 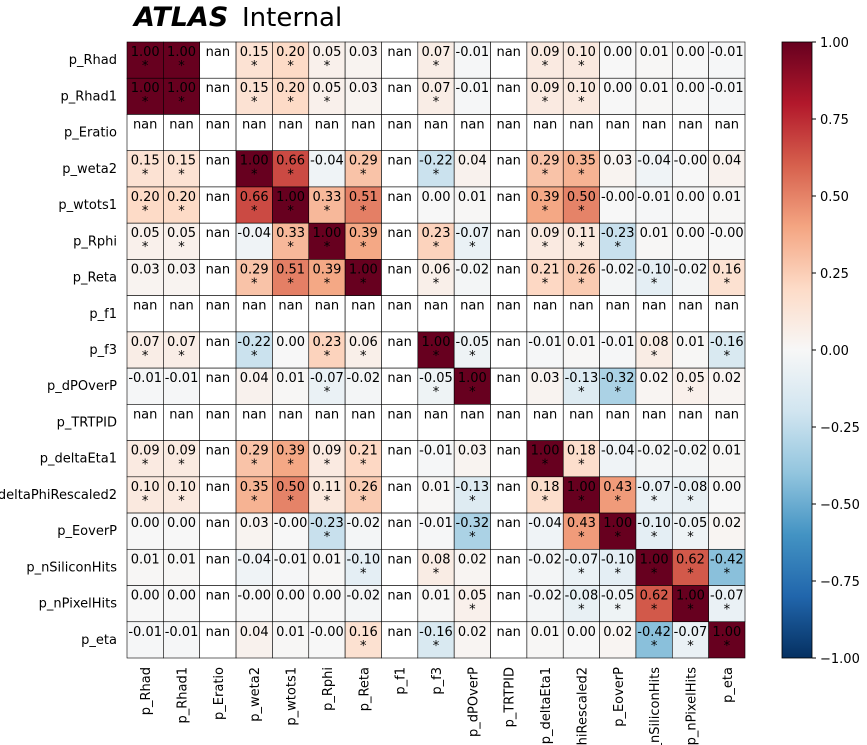 What do you see at coordinates (183, 695) in the screenshot?
I see `x-tick-label: p_Rhad1` at bounding box center [183, 695].